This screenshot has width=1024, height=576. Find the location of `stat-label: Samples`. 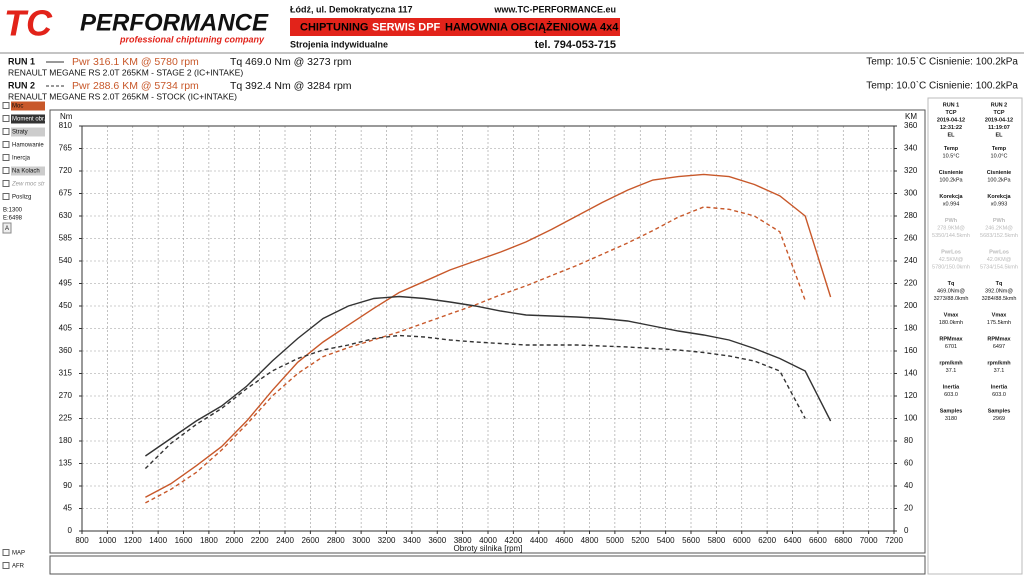

stat-label: Samples is located at coordinates (951, 411).